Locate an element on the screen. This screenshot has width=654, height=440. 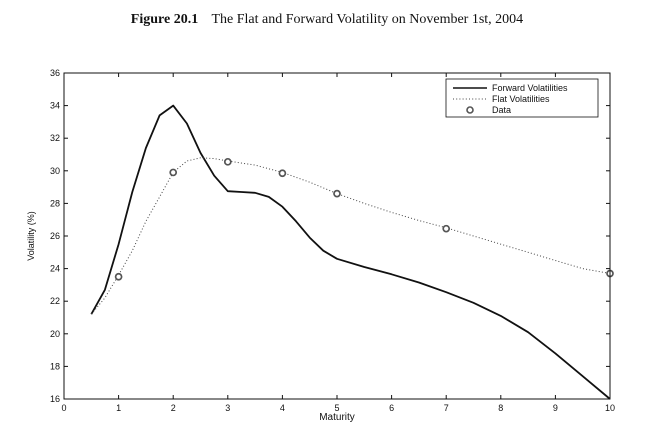
y-tick-label: 30 is located at coordinates (55, 171).